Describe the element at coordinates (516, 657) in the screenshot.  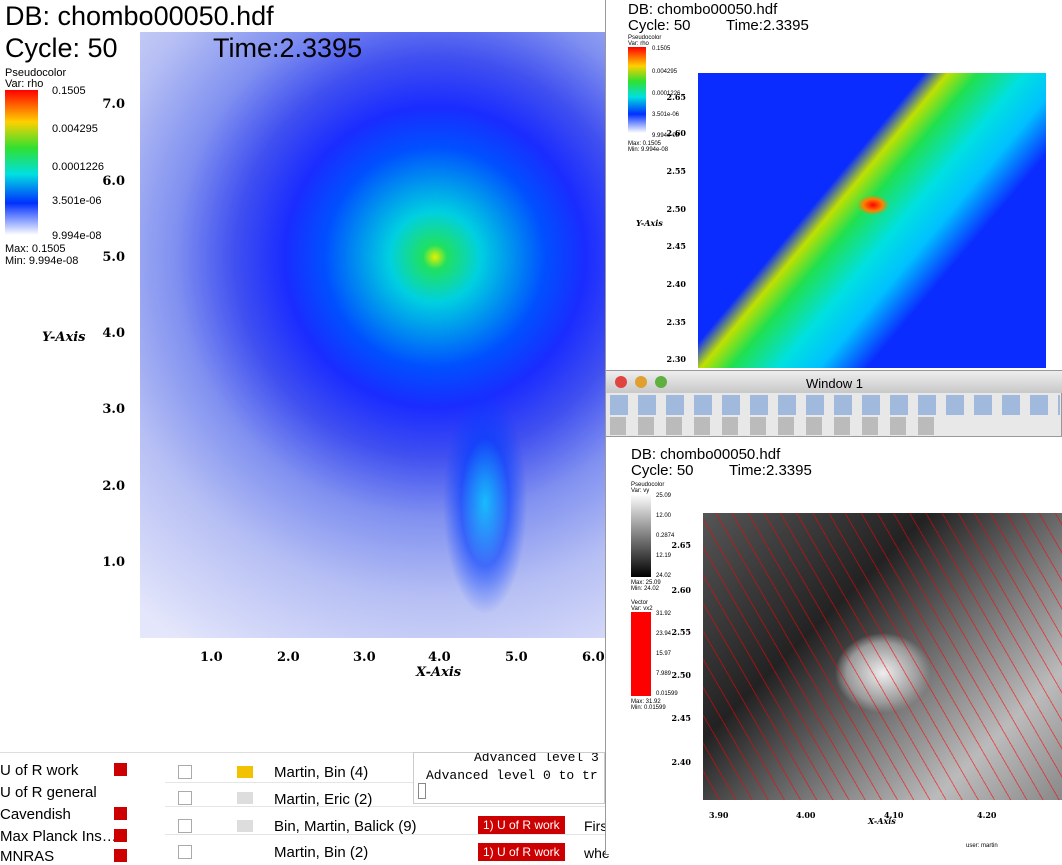
I see `x-tick-label: 5.0` at that location.